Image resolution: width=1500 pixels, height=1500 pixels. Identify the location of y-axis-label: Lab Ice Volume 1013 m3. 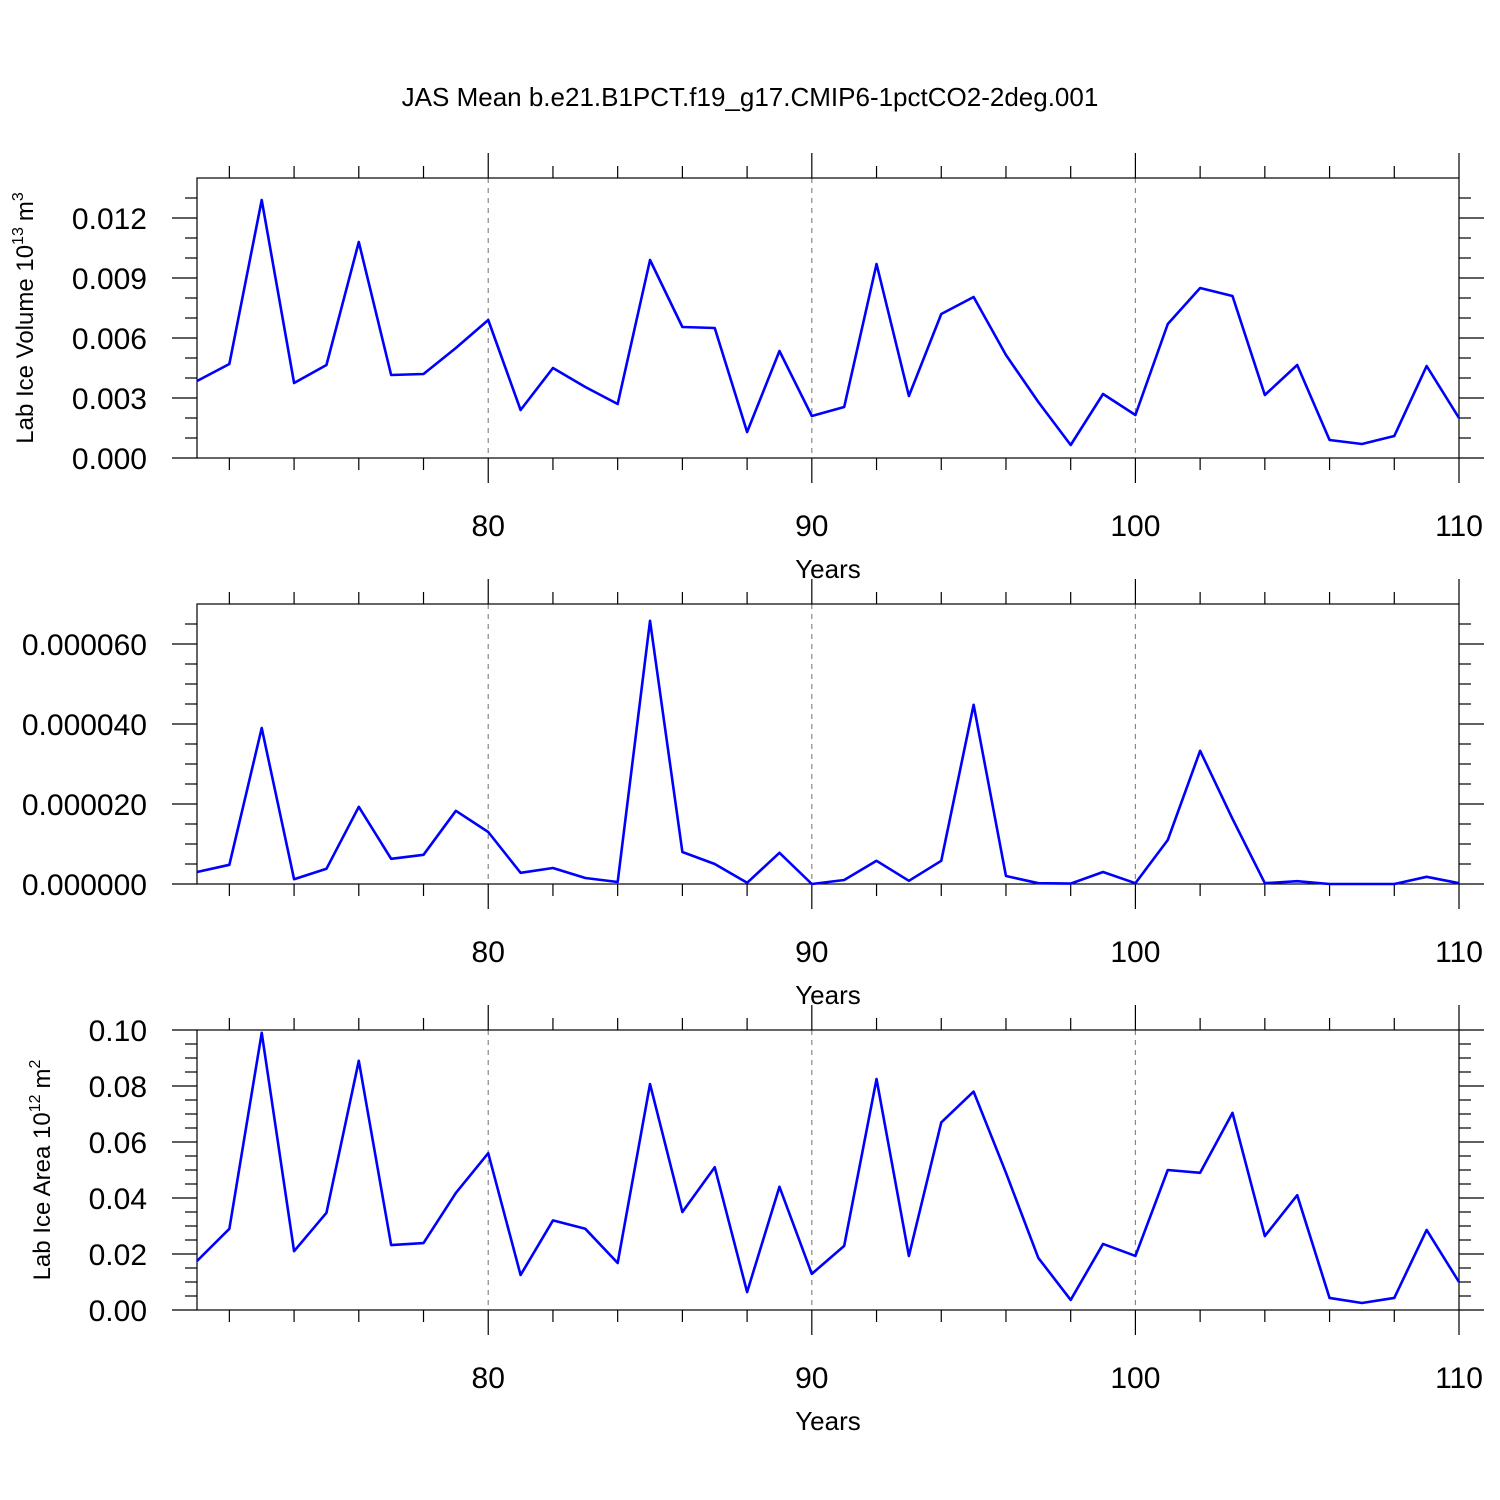
(24, 318).